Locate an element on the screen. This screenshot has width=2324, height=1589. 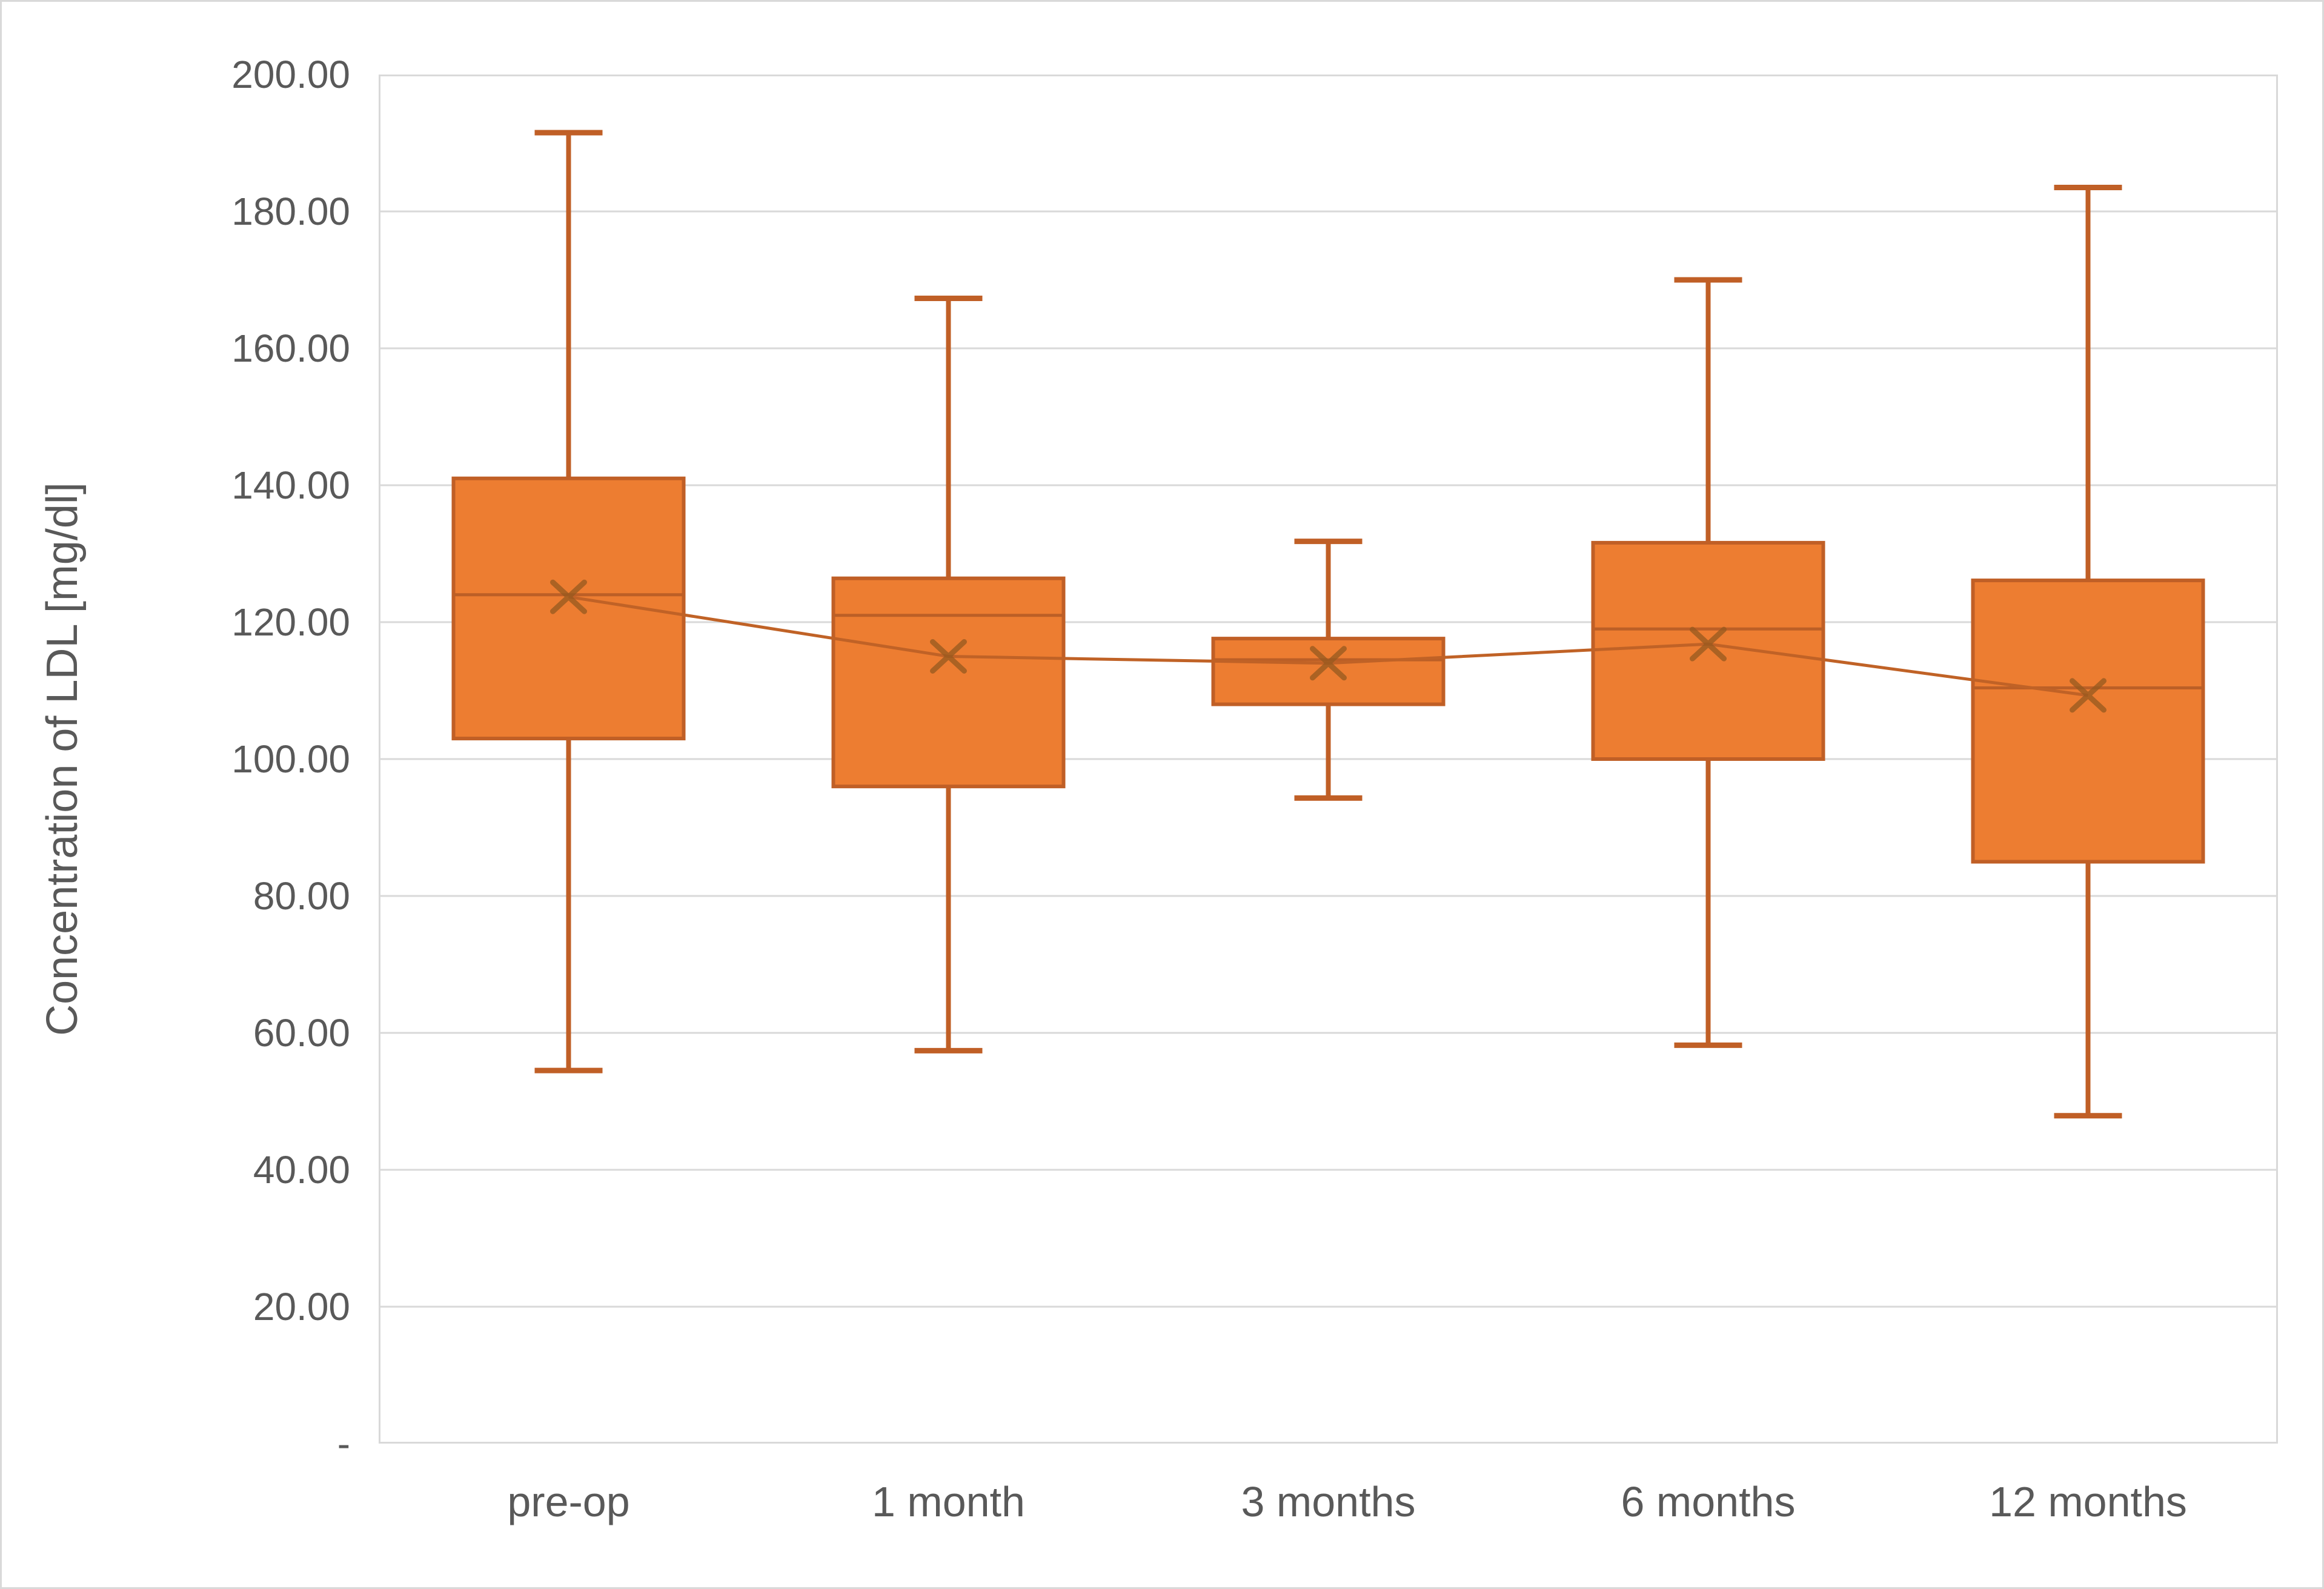
box-group-6-months is located at coordinates (1708, 662).